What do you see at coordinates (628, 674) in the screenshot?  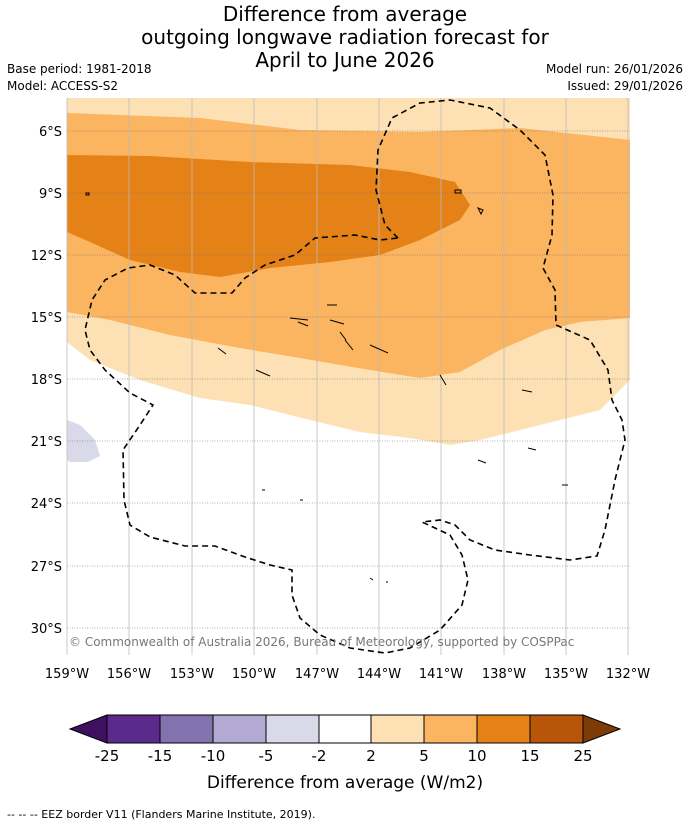 I see `lon-tick-label: 132°W` at bounding box center [628, 674].